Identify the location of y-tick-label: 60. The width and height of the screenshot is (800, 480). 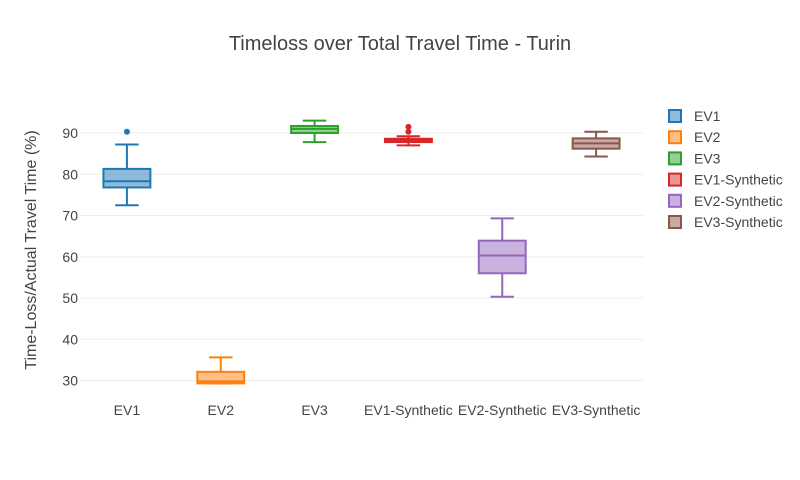
(70, 257).